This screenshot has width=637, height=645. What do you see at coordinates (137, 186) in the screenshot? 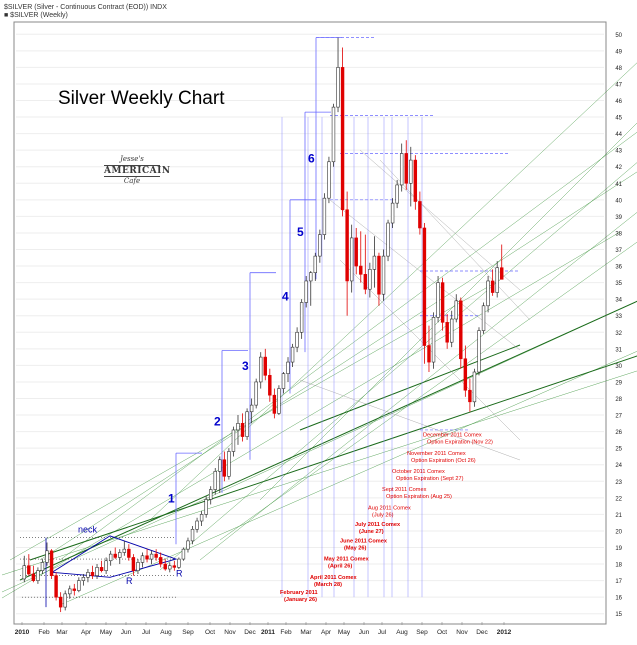
I see `cafe-logo: Jesse's AMERICAIN Cafe` at bounding box center [137, 186].